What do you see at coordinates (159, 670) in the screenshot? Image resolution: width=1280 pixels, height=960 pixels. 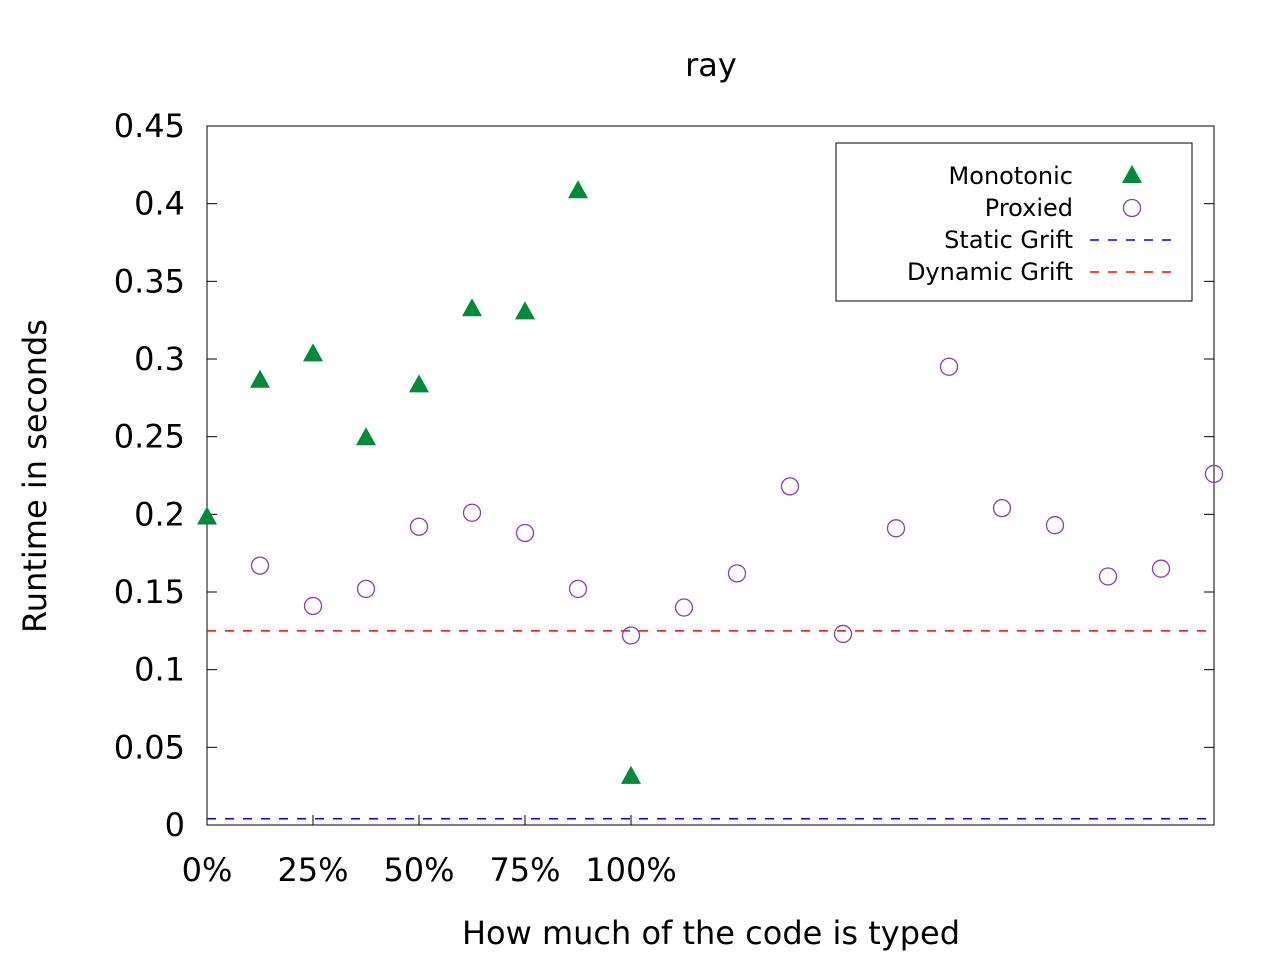 I see `y-tick-label: 0.1` at bounding box center [159, 670].